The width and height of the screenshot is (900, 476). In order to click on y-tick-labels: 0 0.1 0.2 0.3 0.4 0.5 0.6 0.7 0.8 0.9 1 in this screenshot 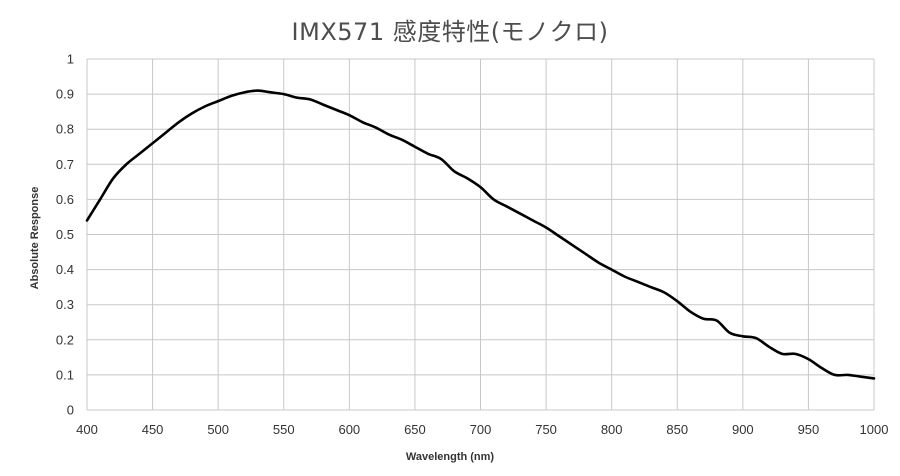, I will do `click(65, 235)`.